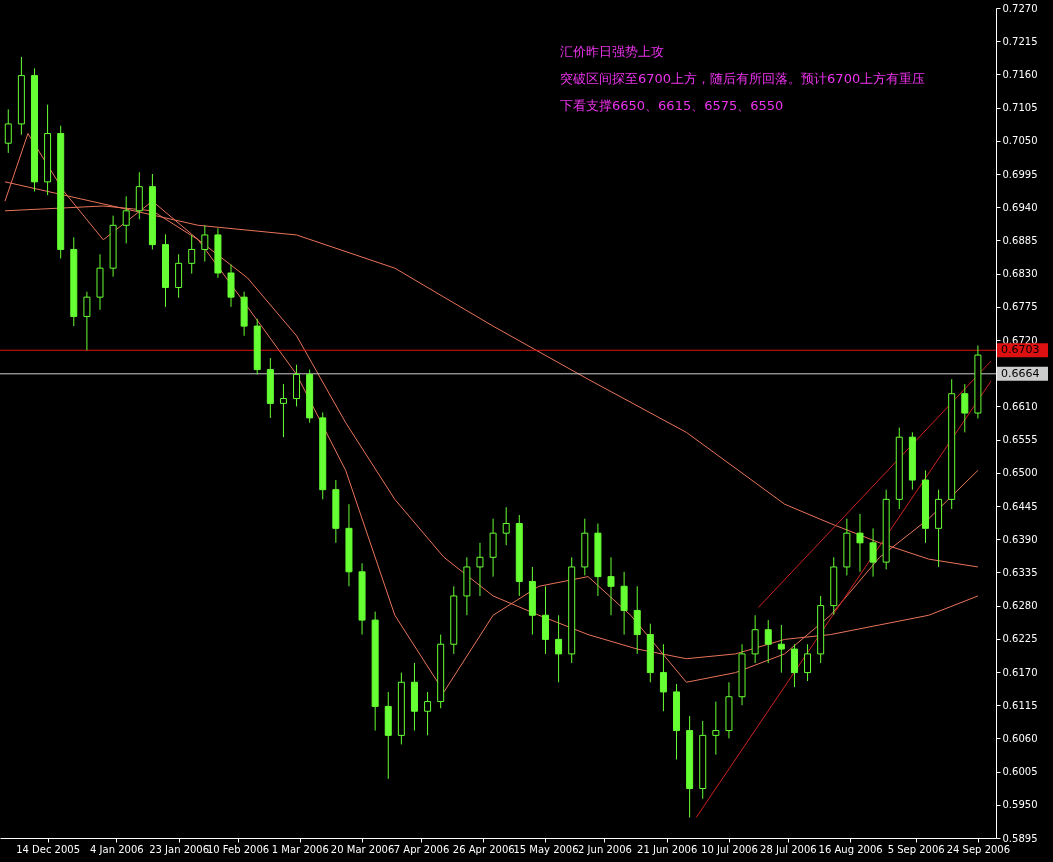 The image size is (1053, 862). What do you see at coordinates (48, 849) in the screenshot?
I see `x-tick-label: 14 Dec 2005` at bounding box center [48, 849].